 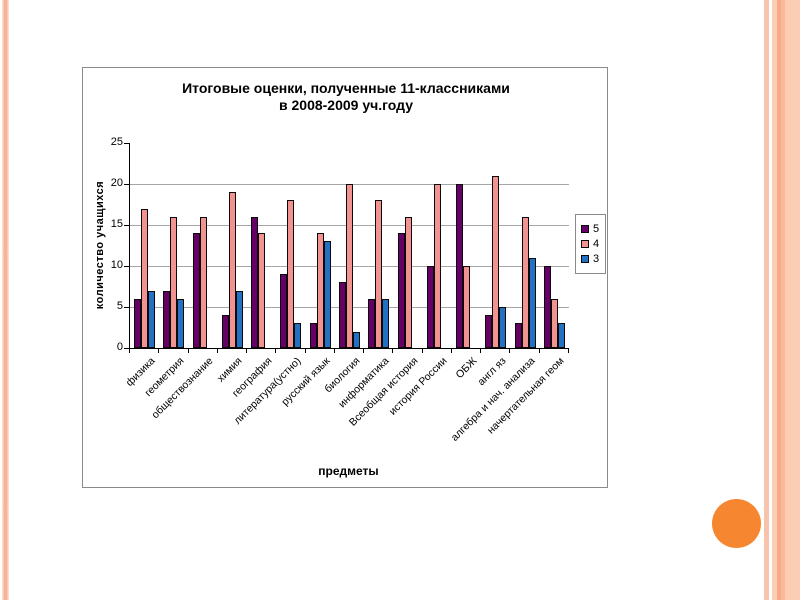 I want to click on bar-grade5-биология, so click(x=342, y=315).